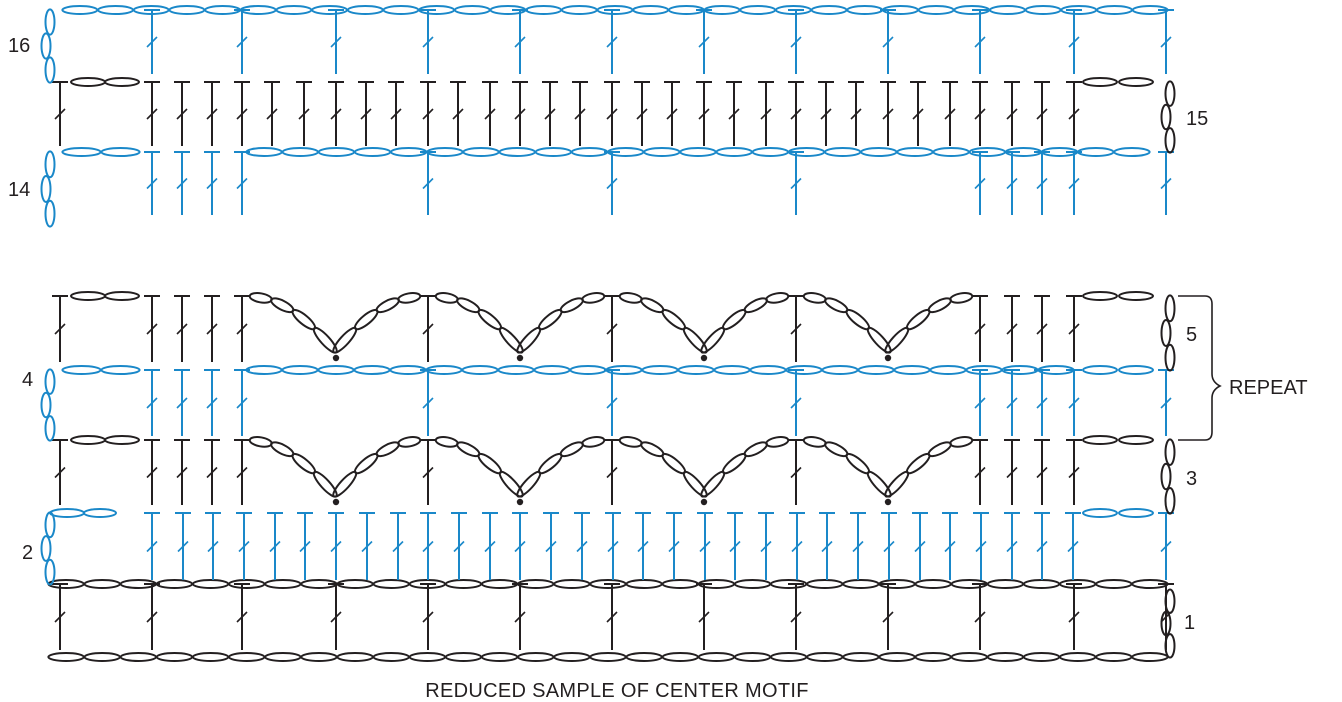 Image resolution: width=1342 pixels, height=702 pixels. I want to click on diagram-caption: REDUCED SAMPLE OF CENTER MOTIF, so click(616, 691).